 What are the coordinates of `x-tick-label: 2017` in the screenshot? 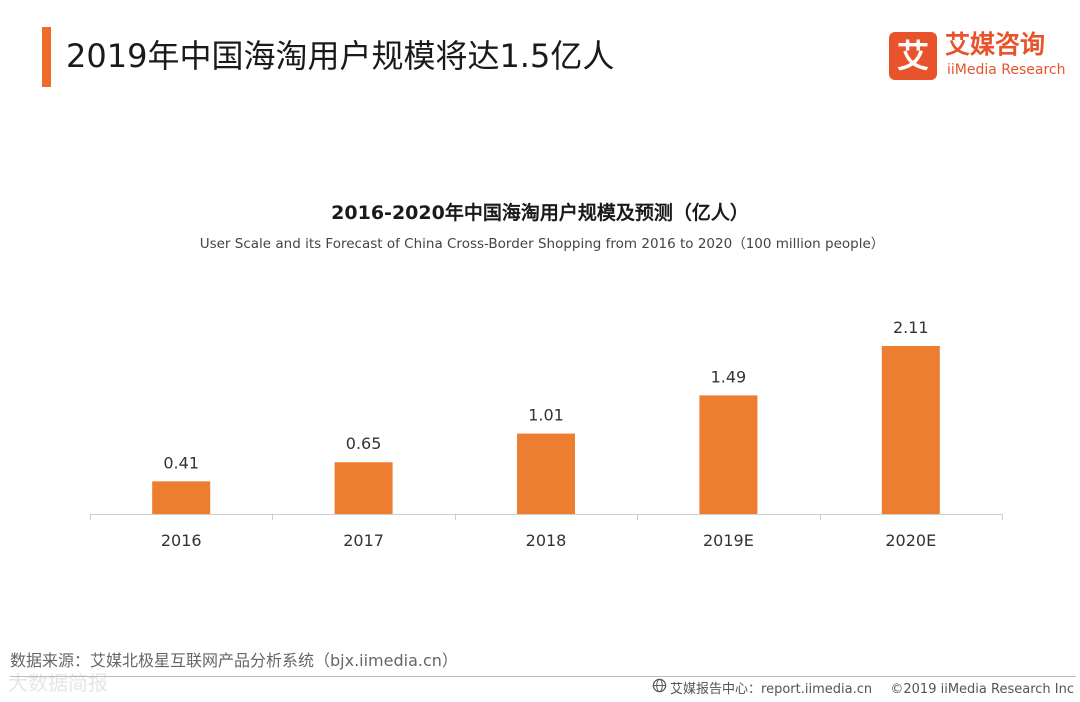 It's located at (363, 540).